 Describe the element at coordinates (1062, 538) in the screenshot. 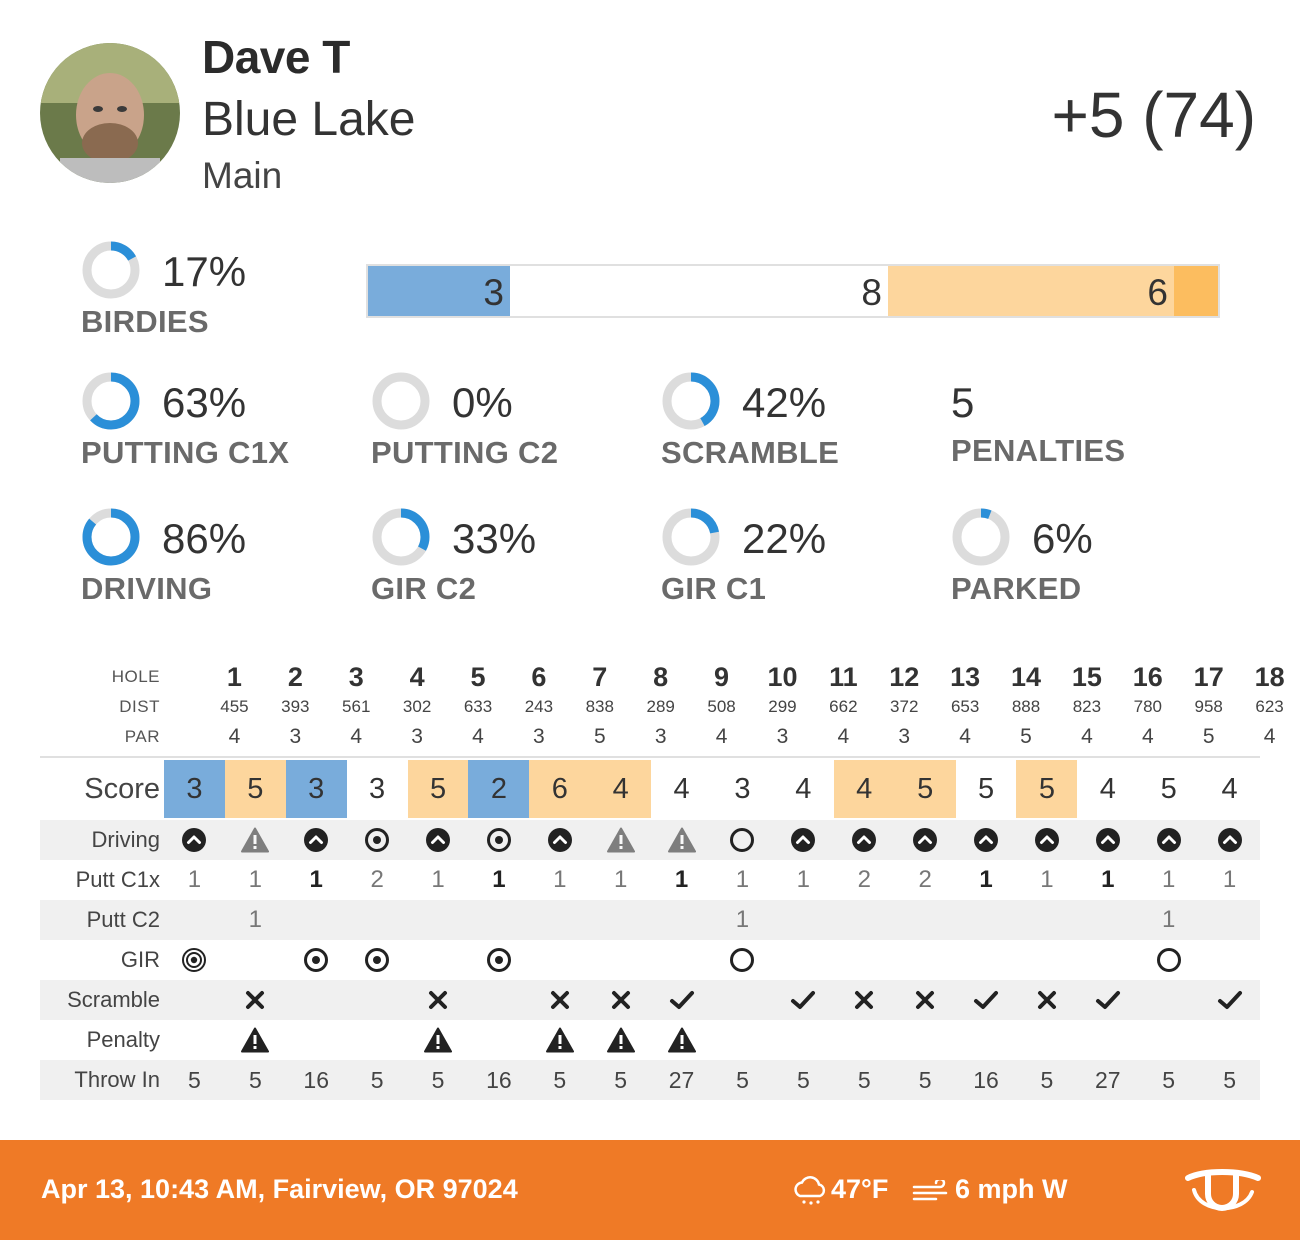

I see `parked-pct: 6%` at that location.